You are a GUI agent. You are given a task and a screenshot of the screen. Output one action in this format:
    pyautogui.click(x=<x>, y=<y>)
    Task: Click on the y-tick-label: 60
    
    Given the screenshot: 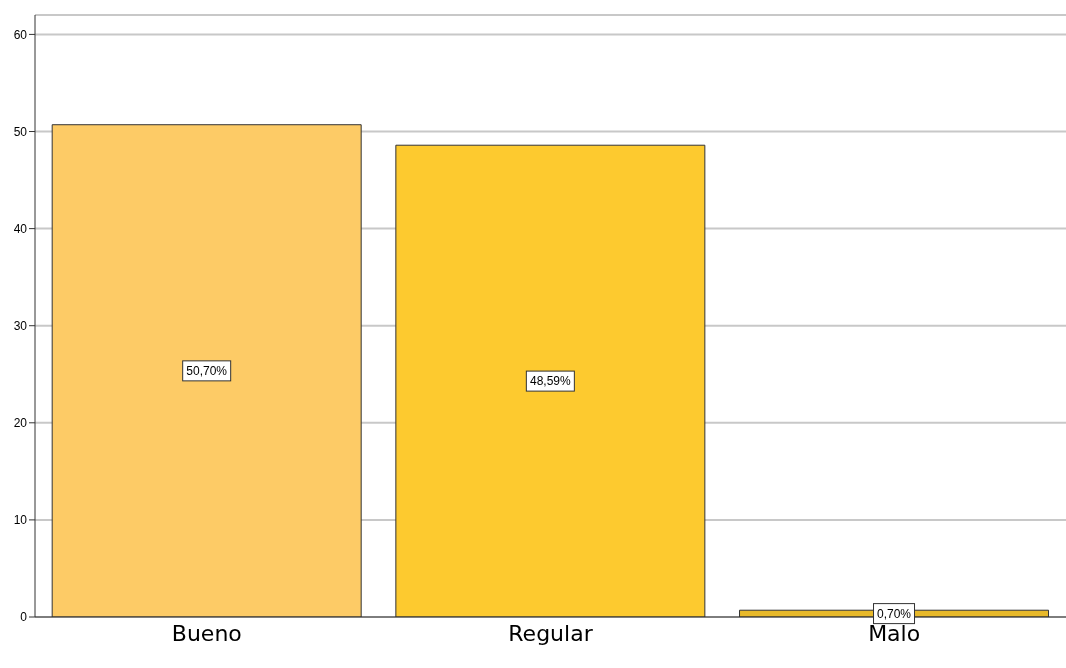 What is the action you would take?
    pyautogui.click(x=20, y=34)
    